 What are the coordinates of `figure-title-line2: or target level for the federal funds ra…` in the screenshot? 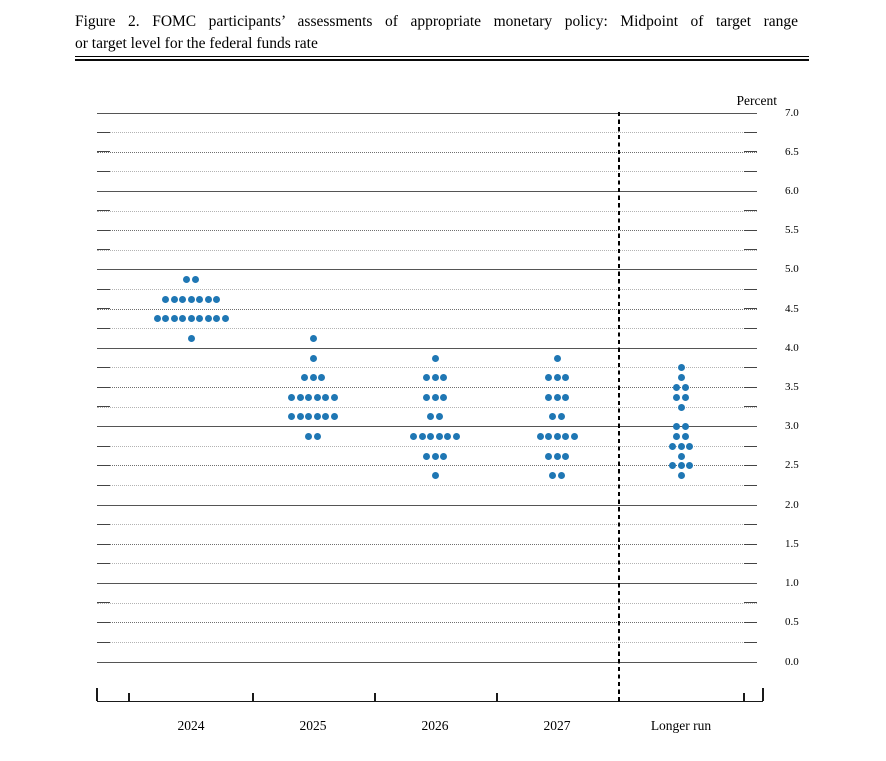 It's located at (196, 43).